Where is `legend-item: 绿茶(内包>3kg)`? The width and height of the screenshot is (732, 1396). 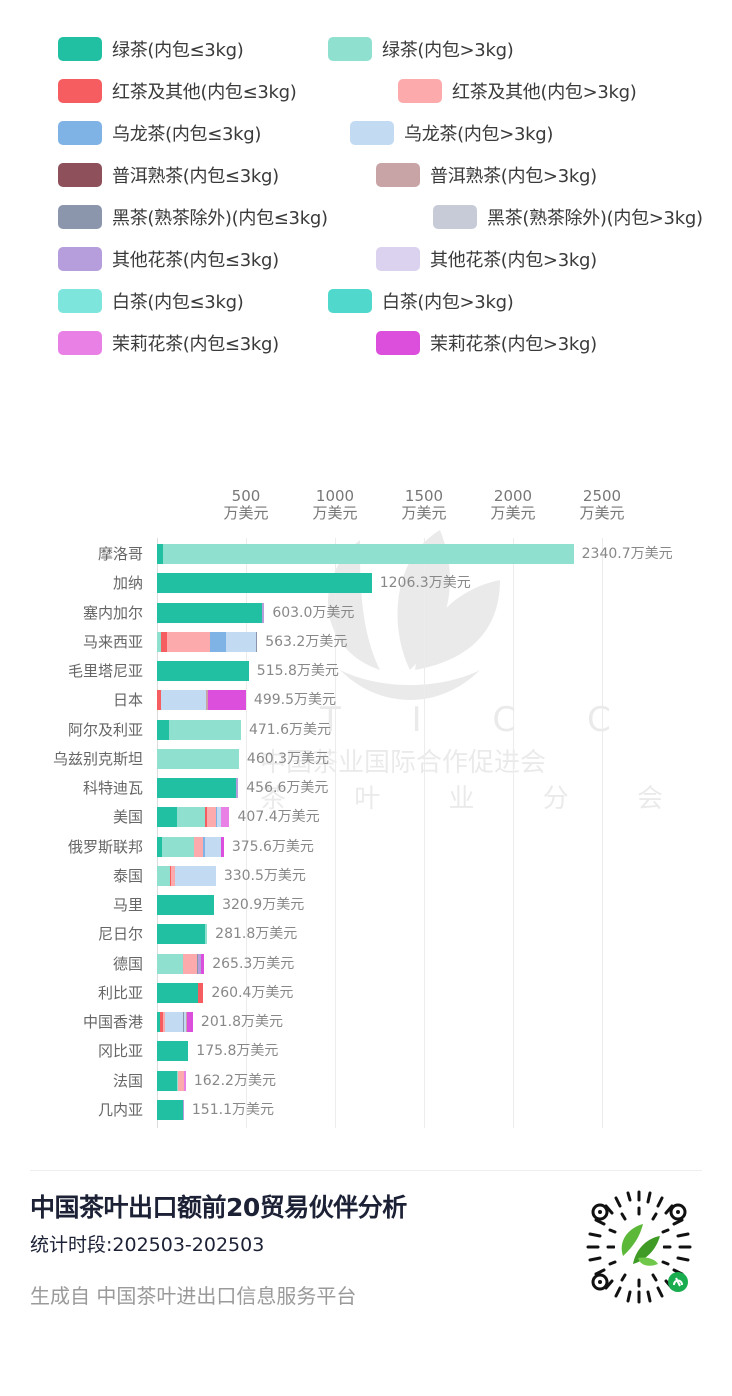
legend-item: 绿茶(内包>3kg) is located at coordinates (421, 49).